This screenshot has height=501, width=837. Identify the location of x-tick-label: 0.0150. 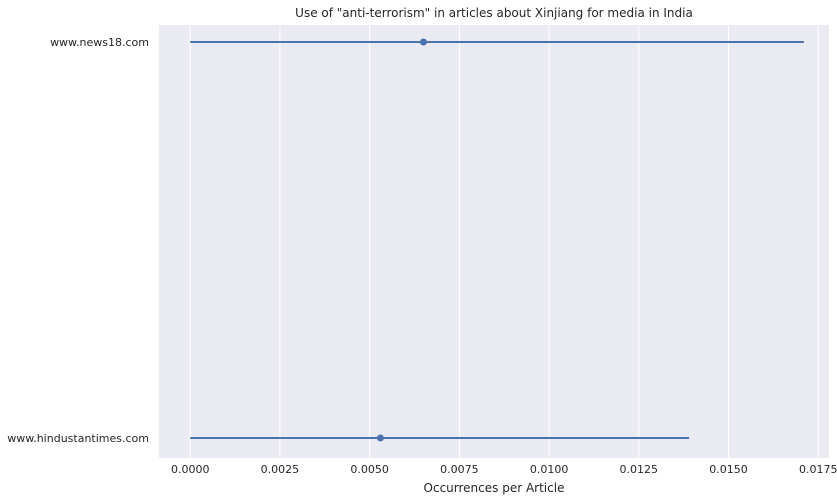
(728, 469).